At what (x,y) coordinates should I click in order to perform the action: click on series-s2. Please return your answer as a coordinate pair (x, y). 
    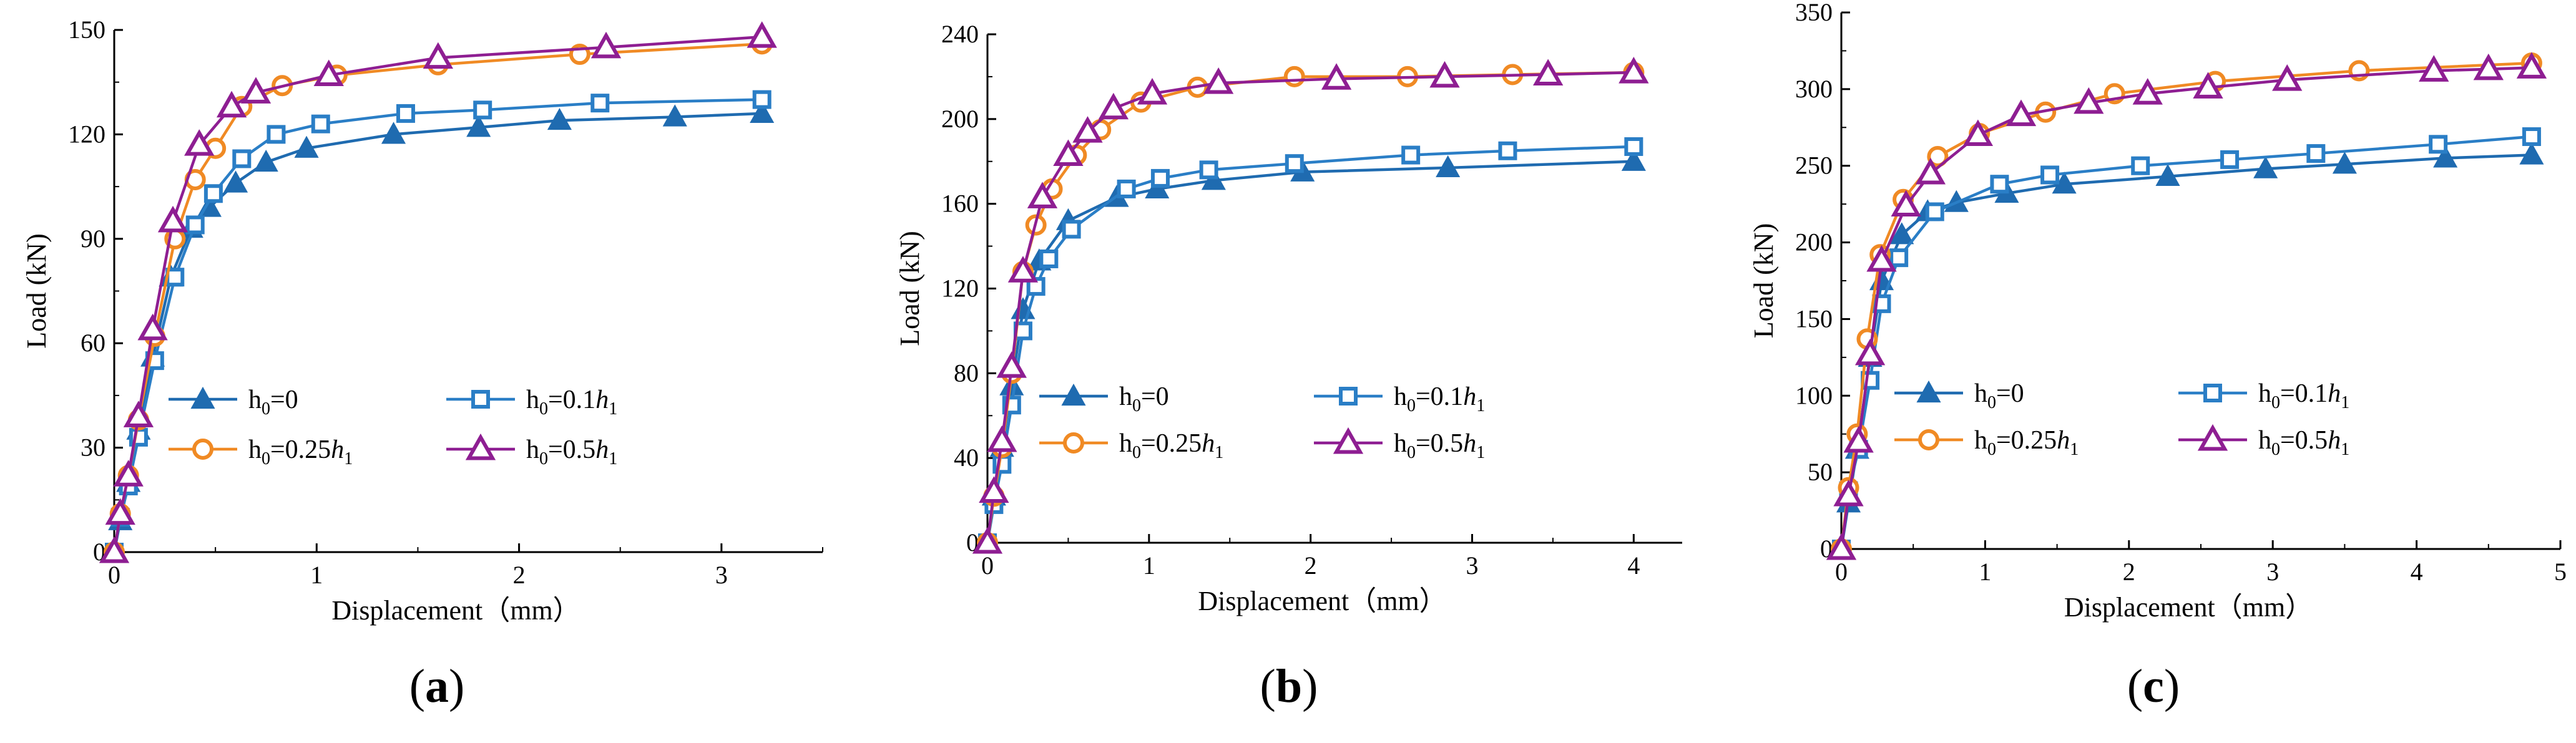
    Looking at the image, I should click on (1310, 344).